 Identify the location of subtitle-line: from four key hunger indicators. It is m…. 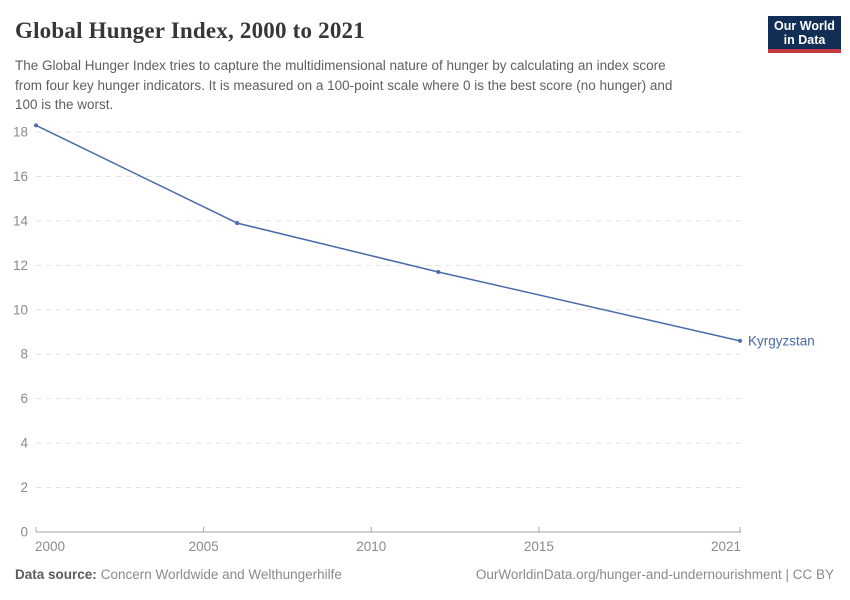
(344, 85).